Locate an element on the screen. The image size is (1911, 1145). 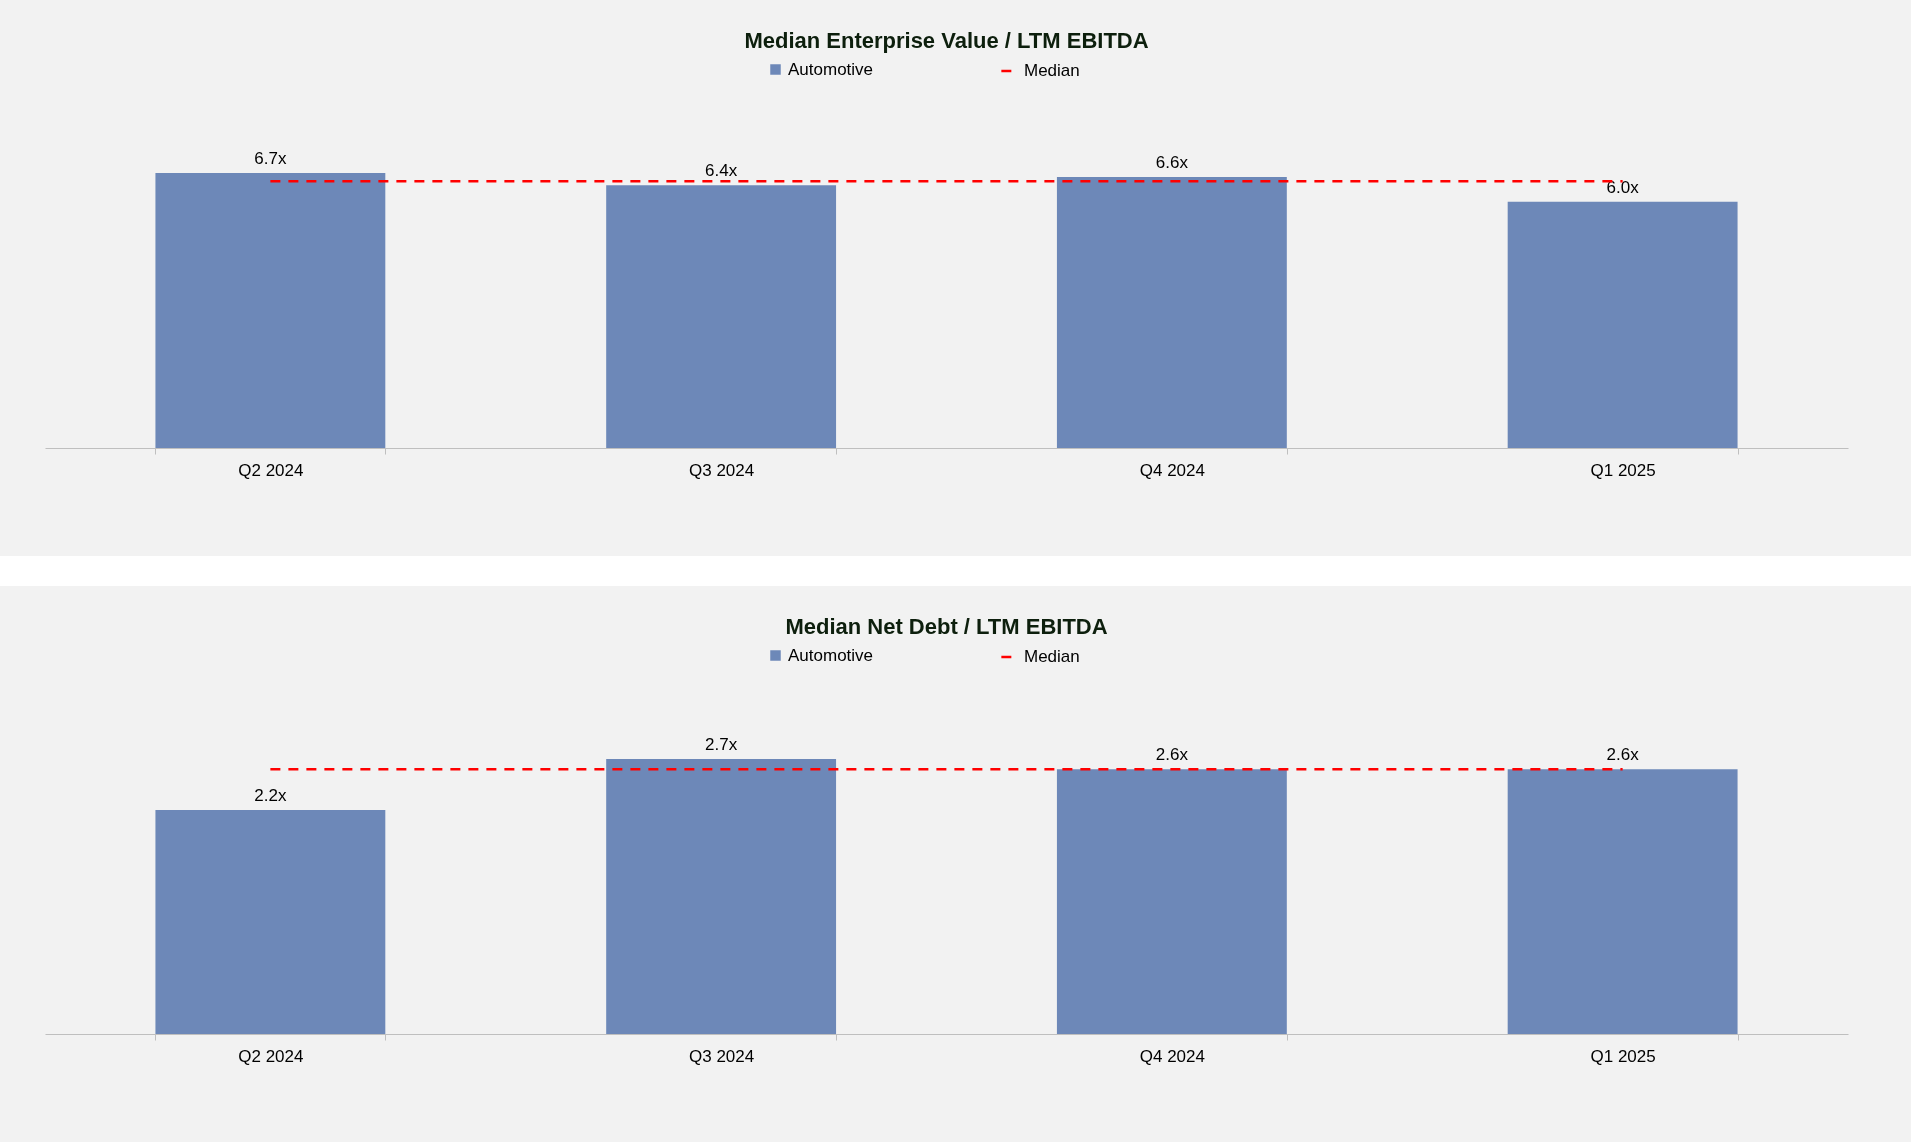
data-label: 6.4x is located at coordinates (721, 171).